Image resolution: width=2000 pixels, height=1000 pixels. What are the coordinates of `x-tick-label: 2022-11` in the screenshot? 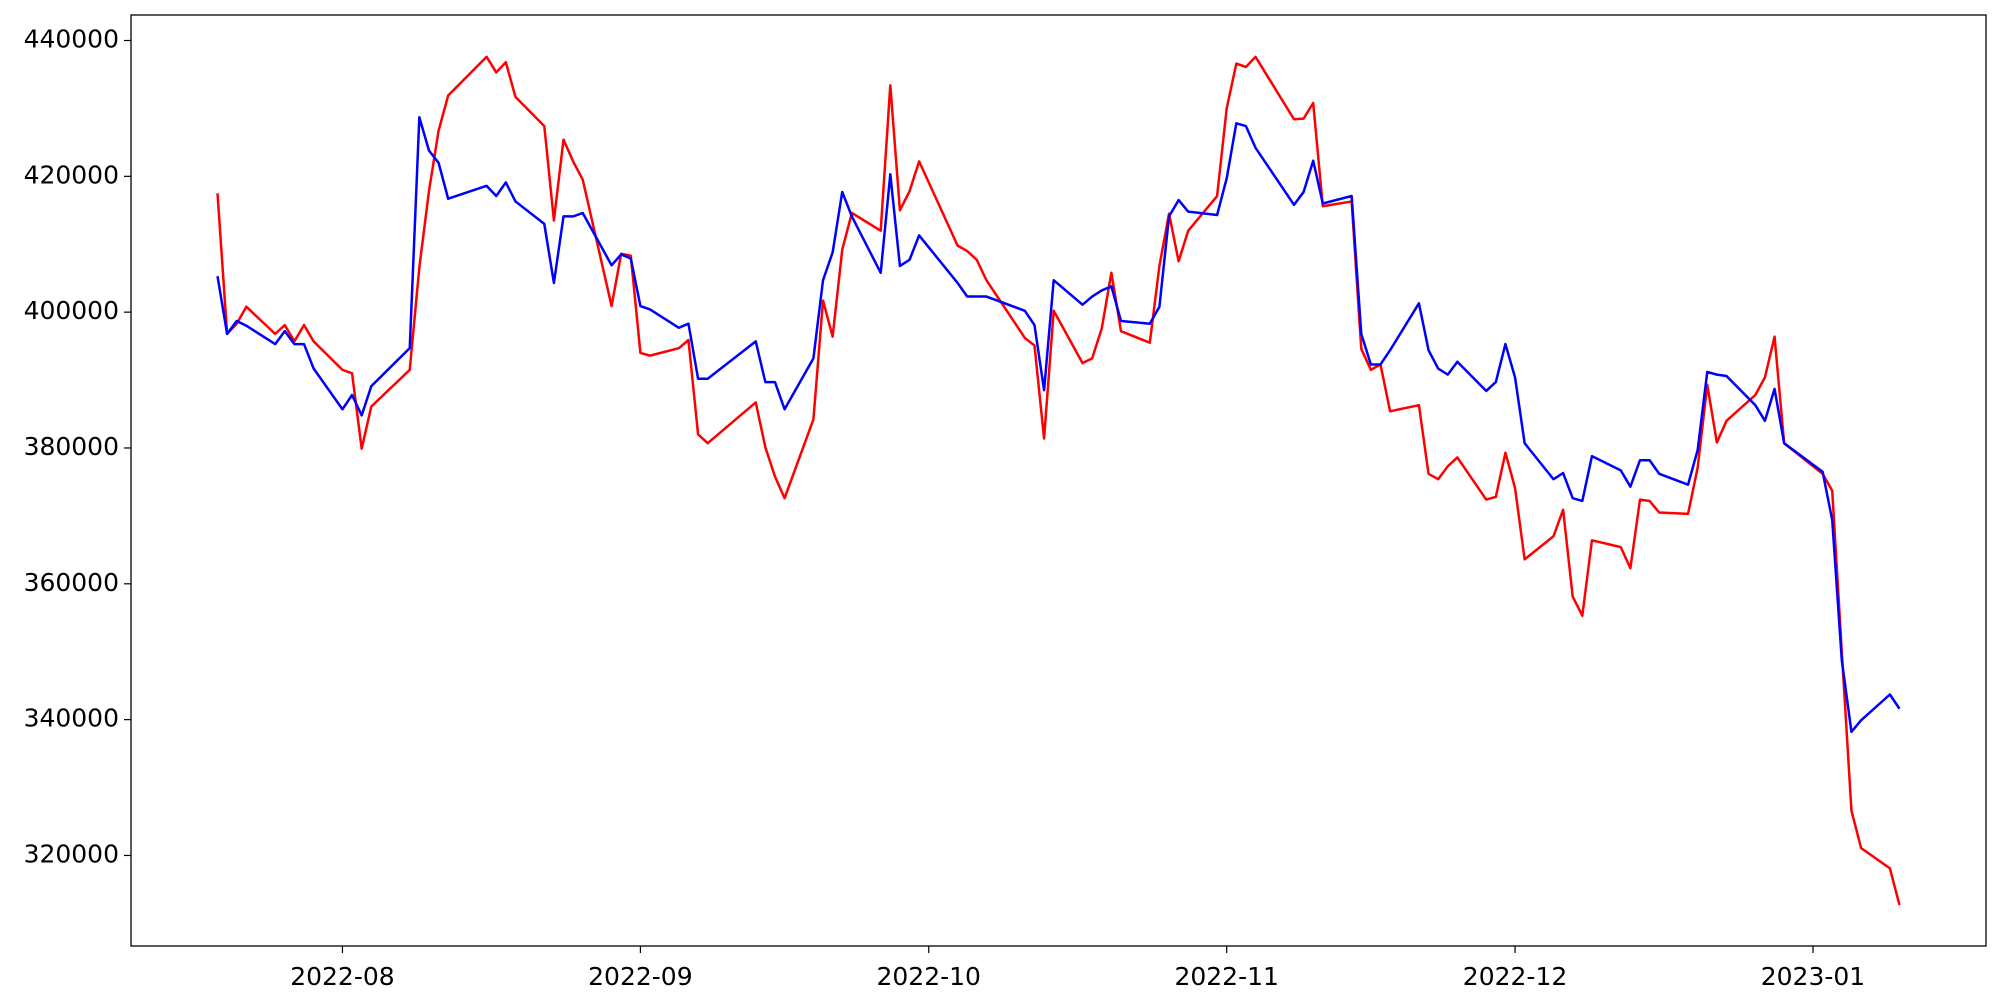 It's located at (1226, 976).